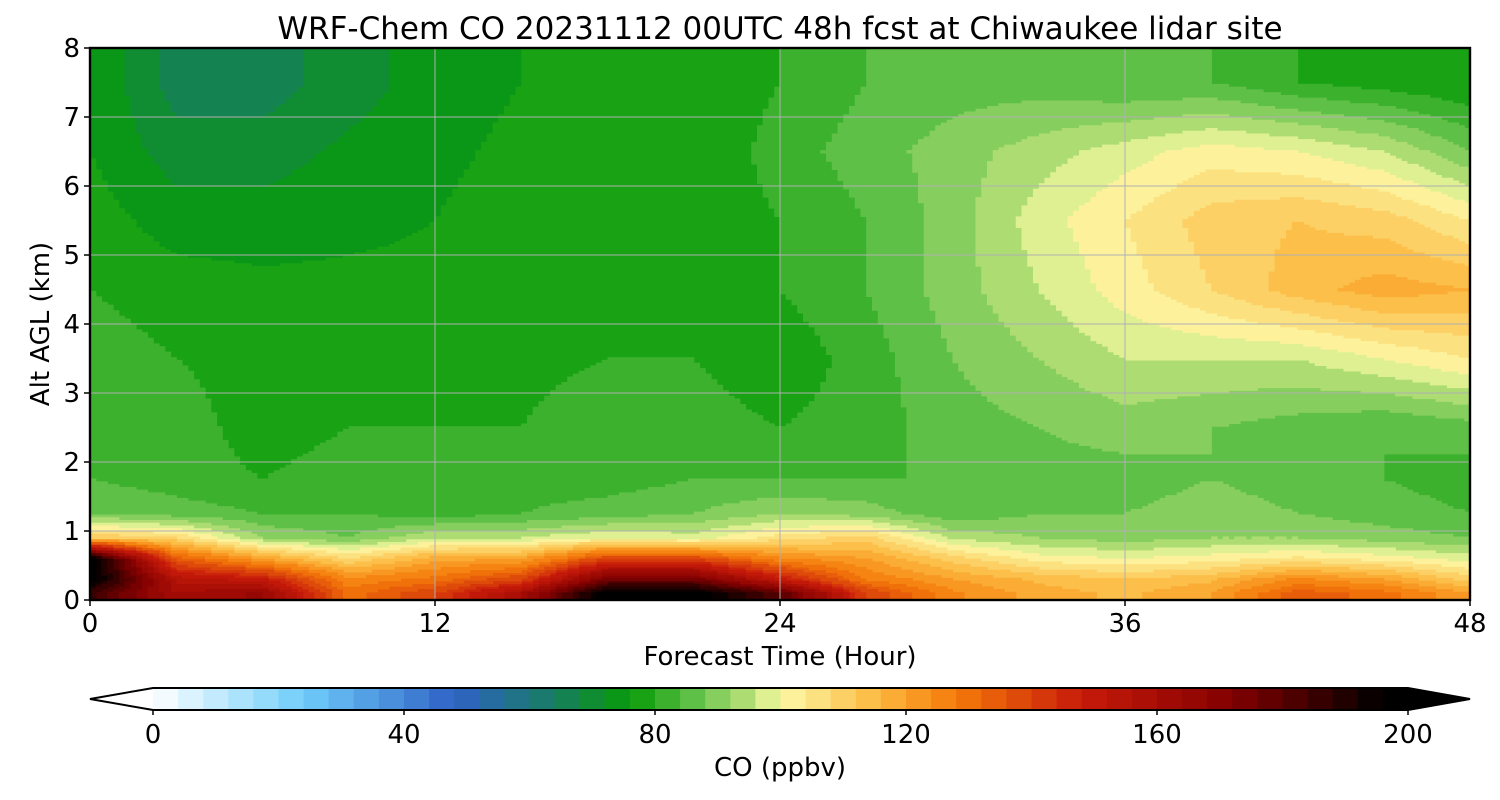 The height and width of the screenshot is (800, 1500). I want to click on x-tick-label: 12, so click(434, 624).